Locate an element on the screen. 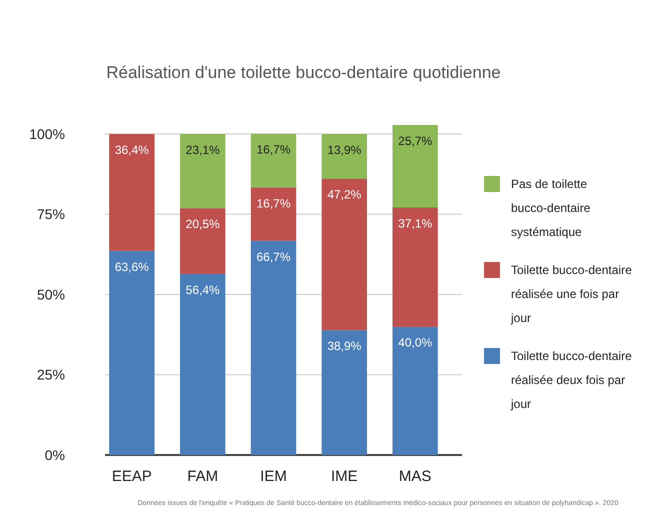 This screenshot has width=667, height=513. legend-label: Toilette bucco-dentaire réalisée deux fois par jour is located at coordinates (571, 380).